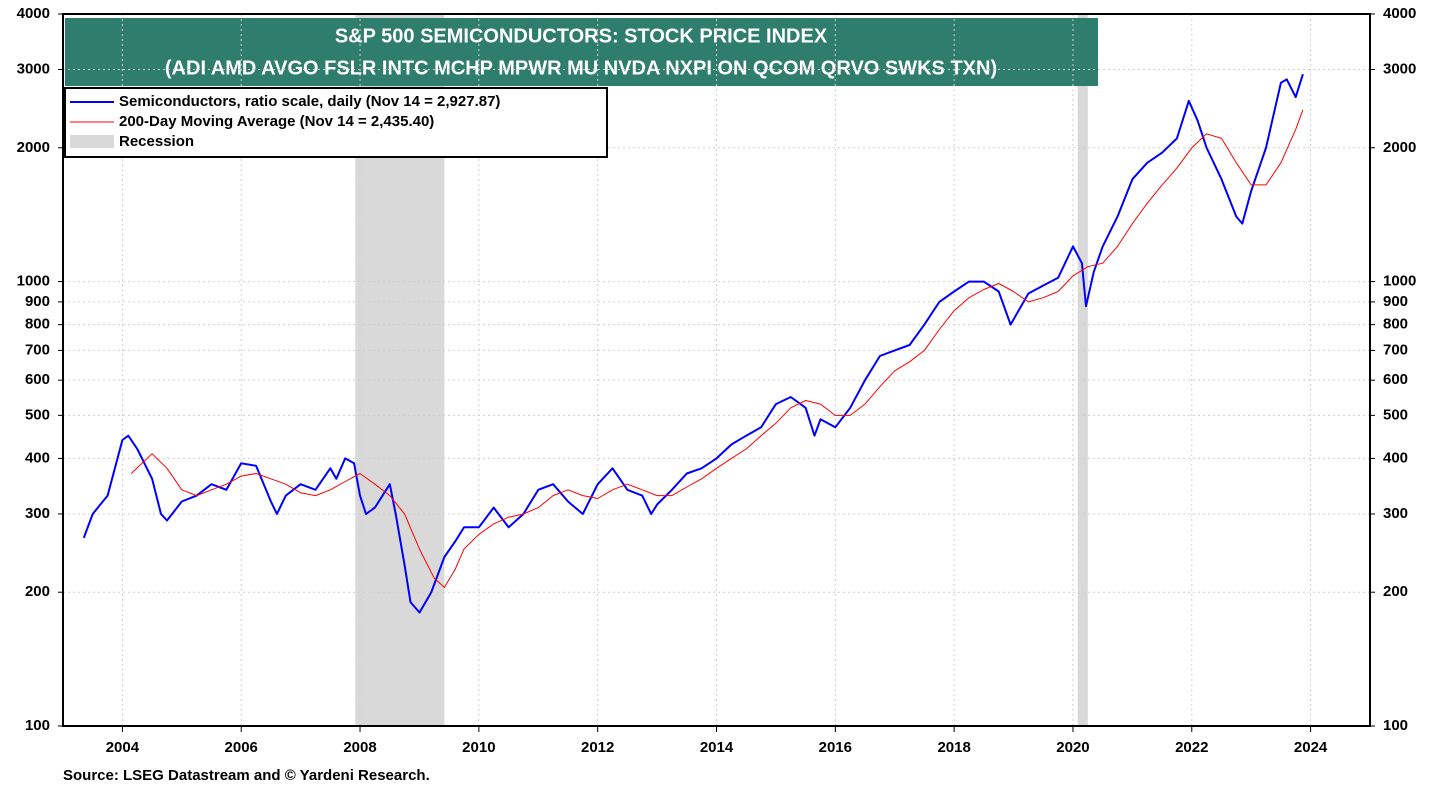 The image size is (1443, 790). Describe the element at coordinates (835, 747) in the screenshot. I see `x-tick-label: 2016` at that location.